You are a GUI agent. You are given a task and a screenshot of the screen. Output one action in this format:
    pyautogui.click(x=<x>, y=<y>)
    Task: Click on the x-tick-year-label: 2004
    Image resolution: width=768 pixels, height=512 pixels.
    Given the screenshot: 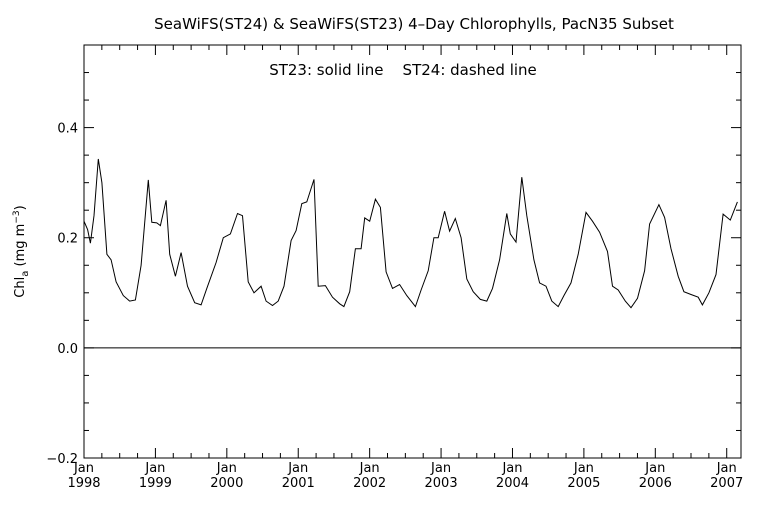 What is the action you would take?
    pyautogui.click(x=512, y=483)
    